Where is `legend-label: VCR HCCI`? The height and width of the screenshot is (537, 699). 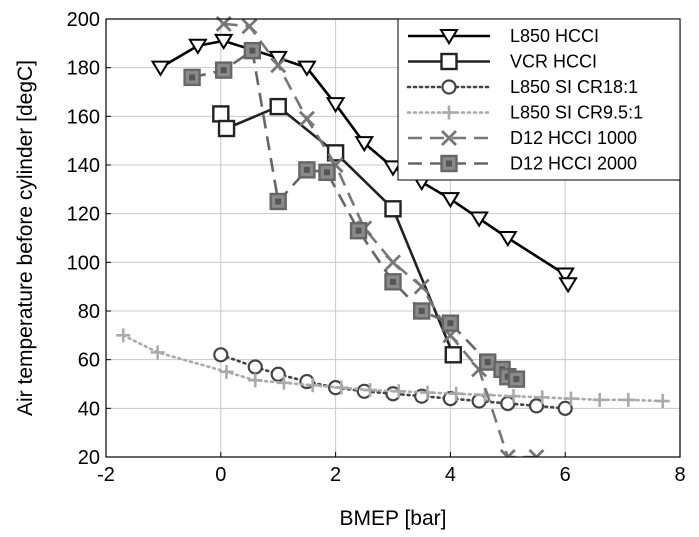 legend-label: VCR HCCI is located at coordinates (553, 62).